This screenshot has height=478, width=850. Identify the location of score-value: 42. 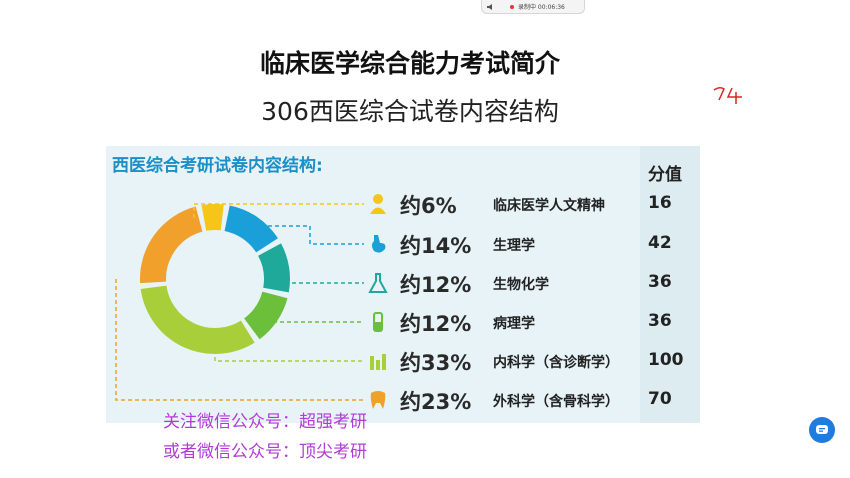
(660, 243).